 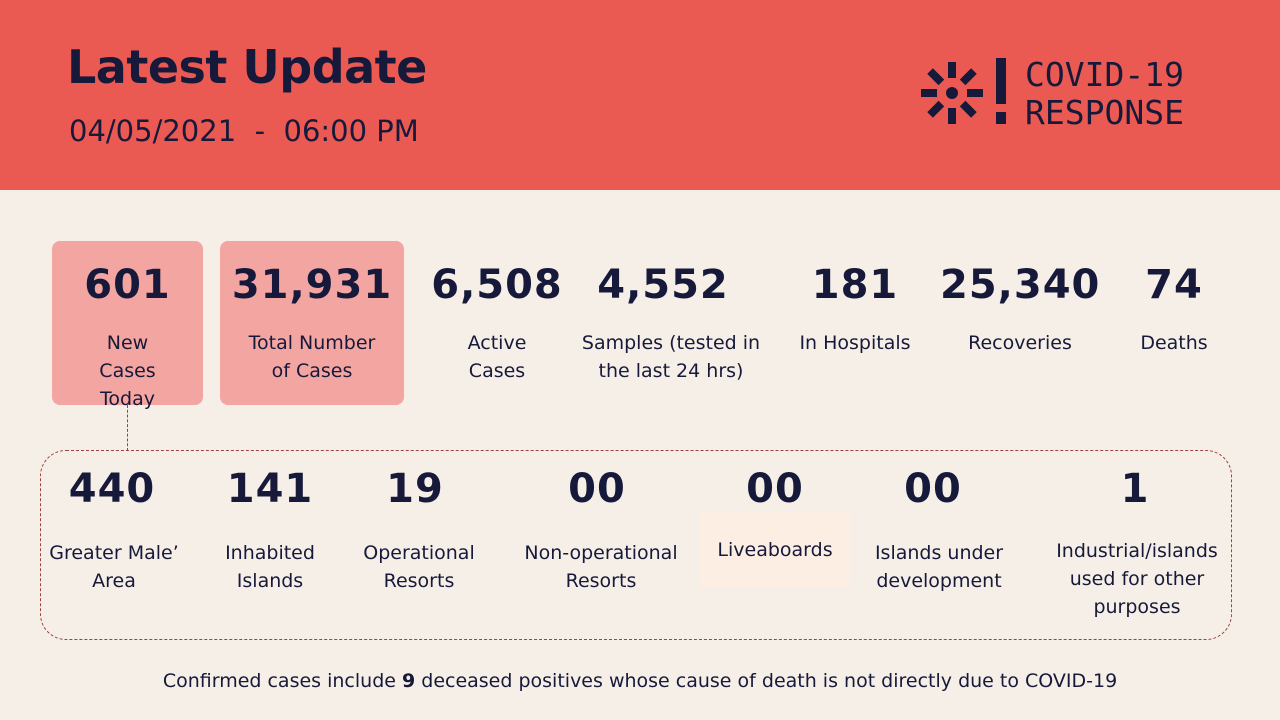 What do you see at coordinates (419, 541) in the screenshot?
I see `breakdown-operational-resorts: 19 Operational Resorts` at bounding box center [419, 541].